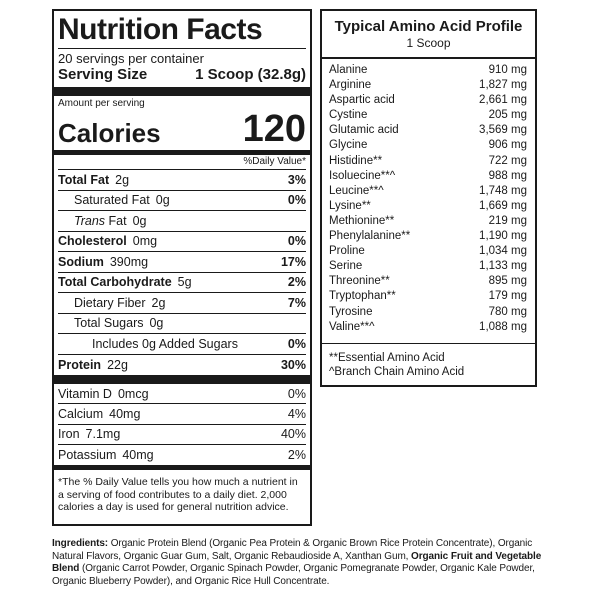  What do you see at coordinates (507, 220) in the screenshot?
I see `amino-acid-value: 219 mg` at bounding box center [507, 220].